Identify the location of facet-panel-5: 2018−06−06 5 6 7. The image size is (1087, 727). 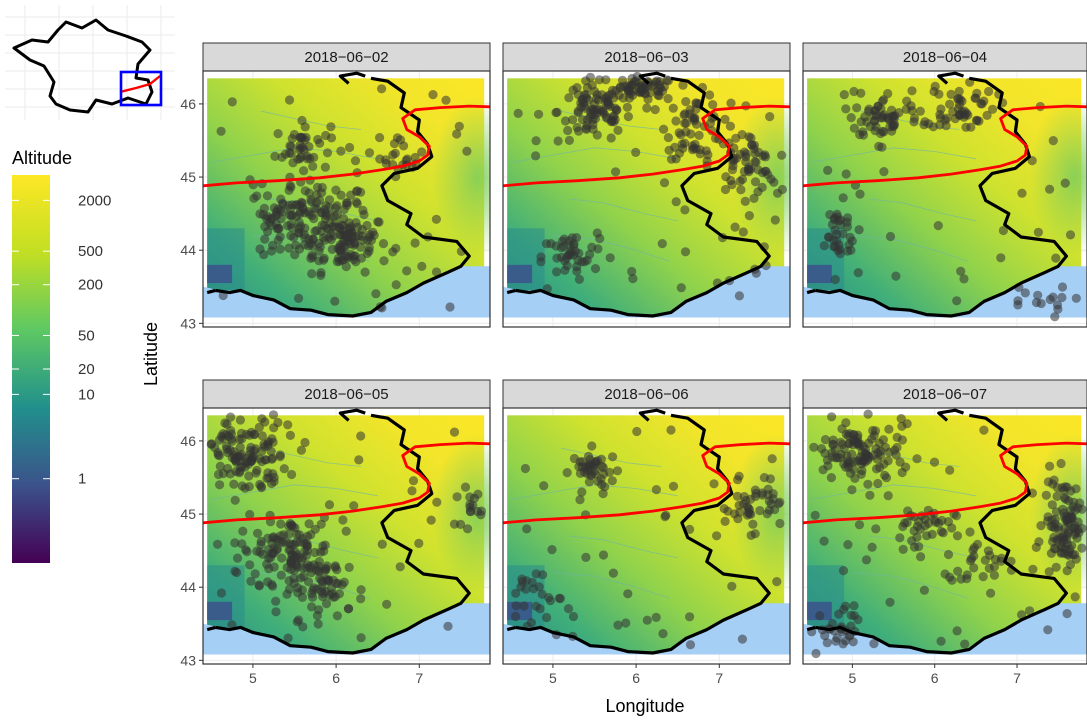
(646, 532).